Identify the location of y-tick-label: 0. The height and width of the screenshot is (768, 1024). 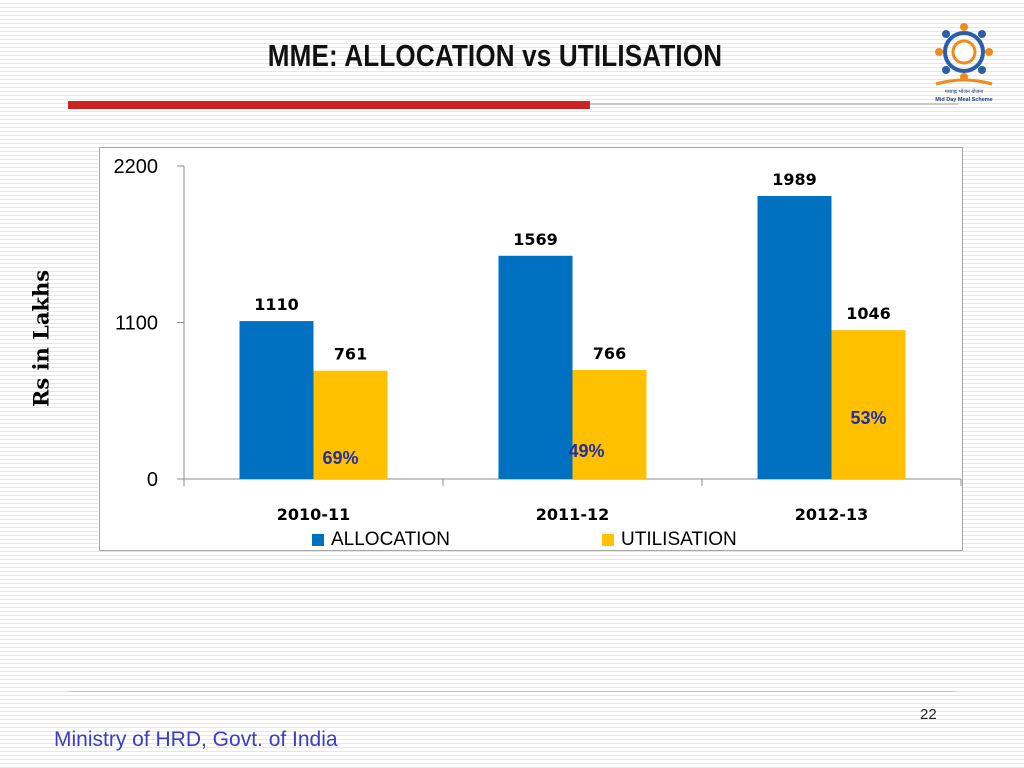
(152, 480).